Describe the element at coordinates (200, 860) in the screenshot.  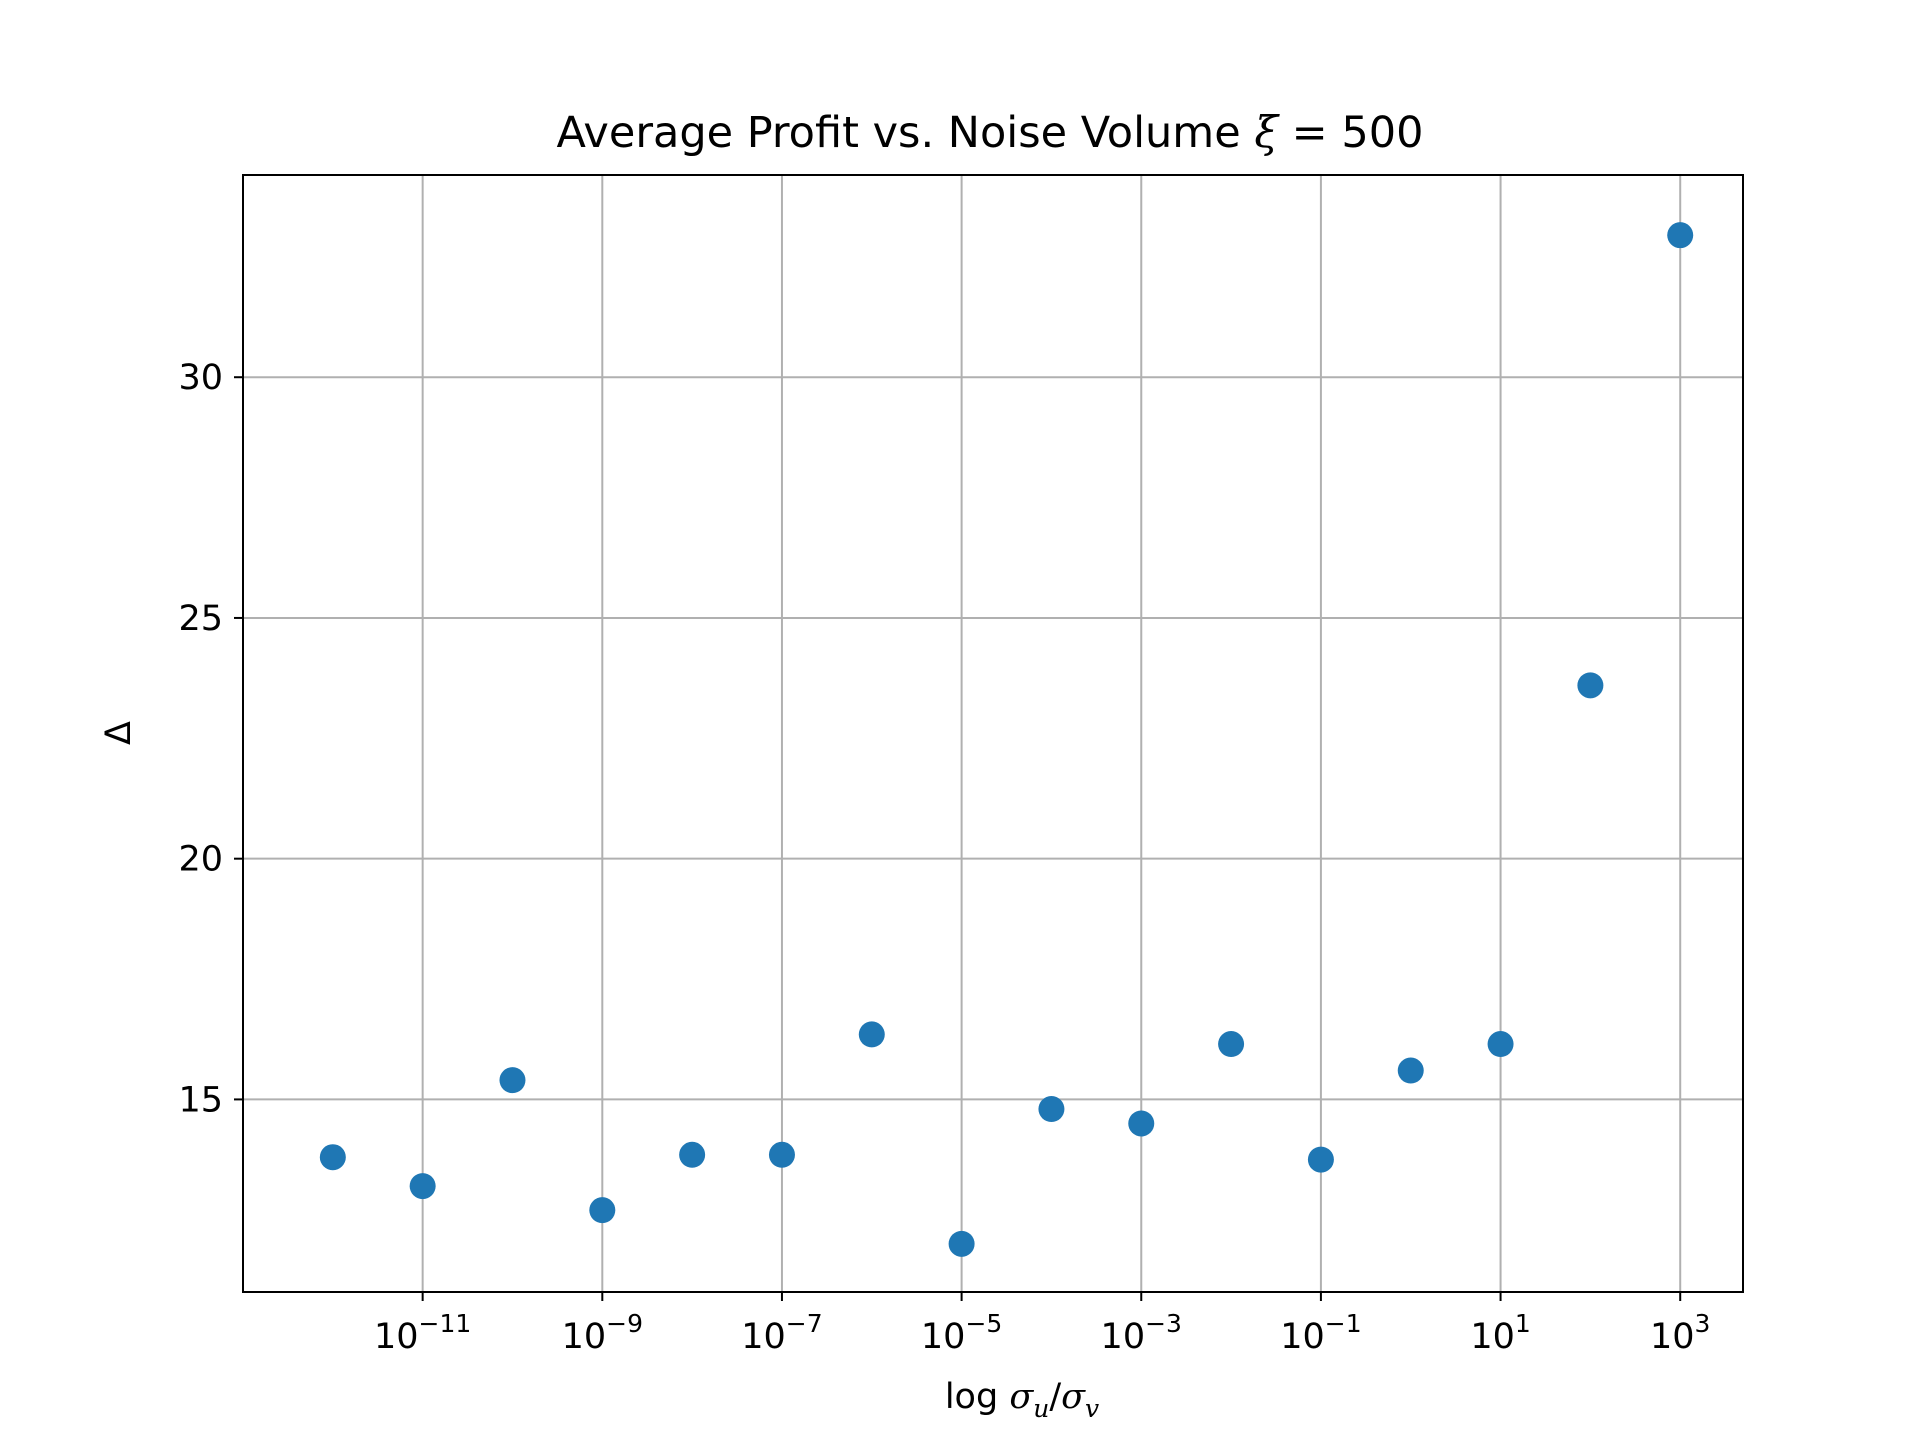
I see `y-tick-label: 20` at that location.